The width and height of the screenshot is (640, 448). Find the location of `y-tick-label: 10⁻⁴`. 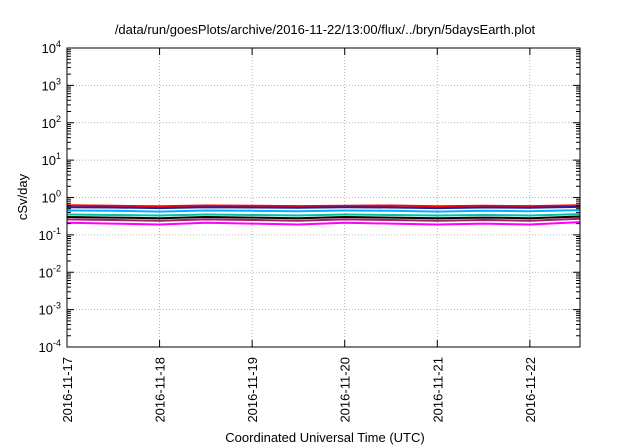

y-tick-label: 10⁻⁴ is located at coordinates (50, 346).